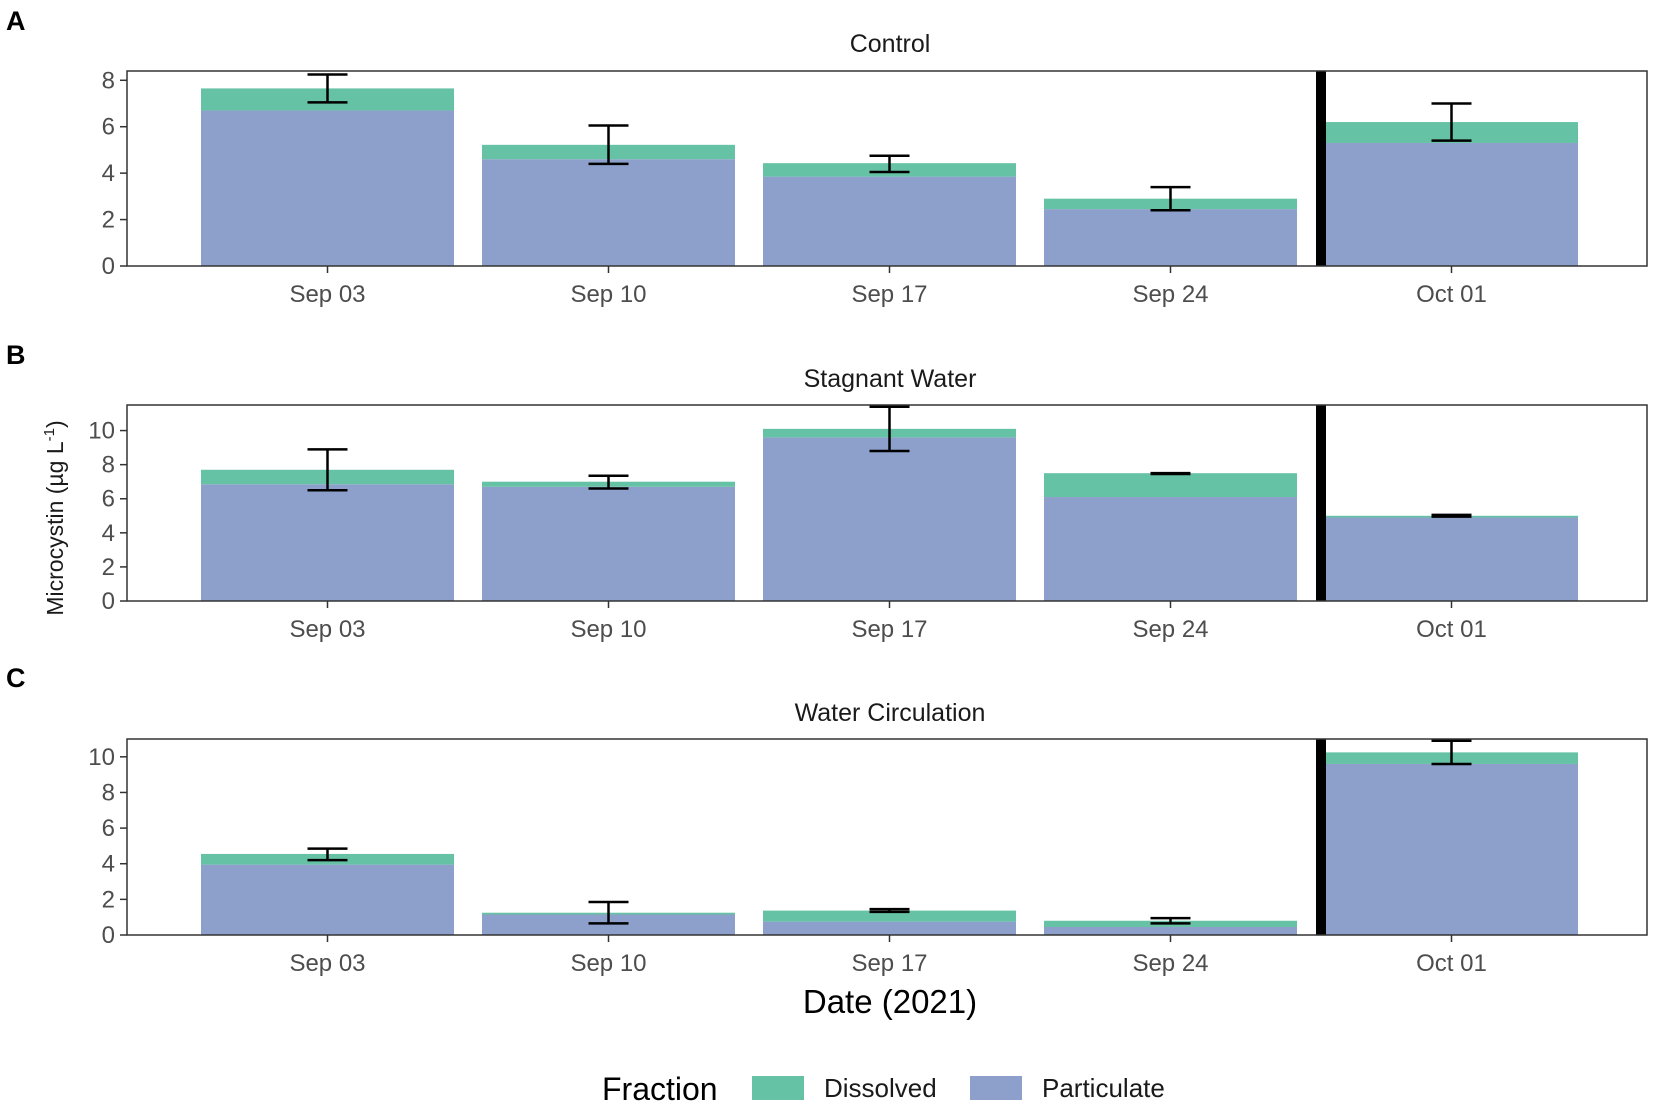  Describe the element at coordinates (16, 355) in the screenshot. I see `panel-letter: B` at that location.